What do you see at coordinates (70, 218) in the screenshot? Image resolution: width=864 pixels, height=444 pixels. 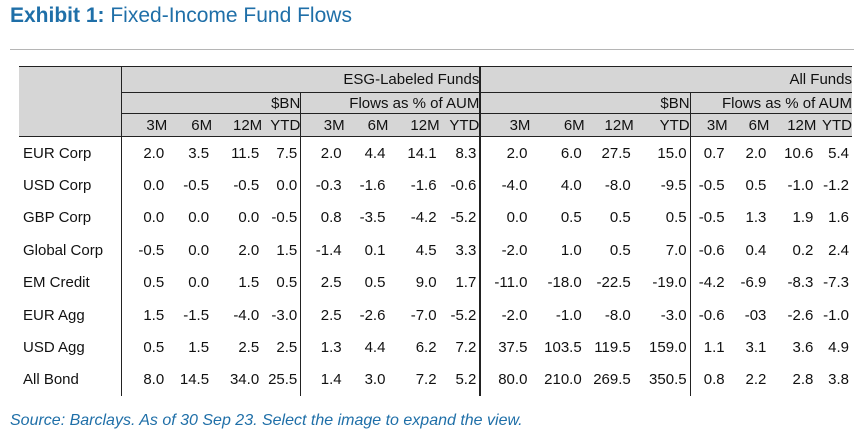 I see `row-label: GBP Corp` at bounding box center [70, 218].